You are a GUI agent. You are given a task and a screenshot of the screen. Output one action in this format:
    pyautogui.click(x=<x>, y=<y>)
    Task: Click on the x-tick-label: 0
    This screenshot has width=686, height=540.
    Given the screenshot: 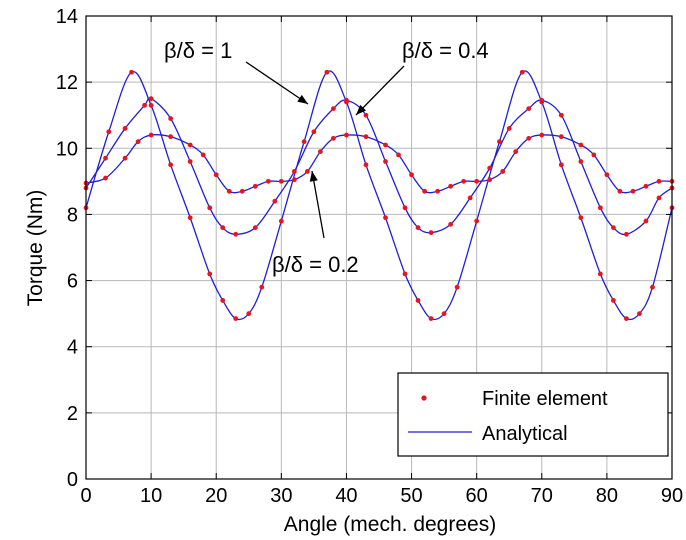 What is the action you would take?
    pyautogui.click(x=85, y=496)
    